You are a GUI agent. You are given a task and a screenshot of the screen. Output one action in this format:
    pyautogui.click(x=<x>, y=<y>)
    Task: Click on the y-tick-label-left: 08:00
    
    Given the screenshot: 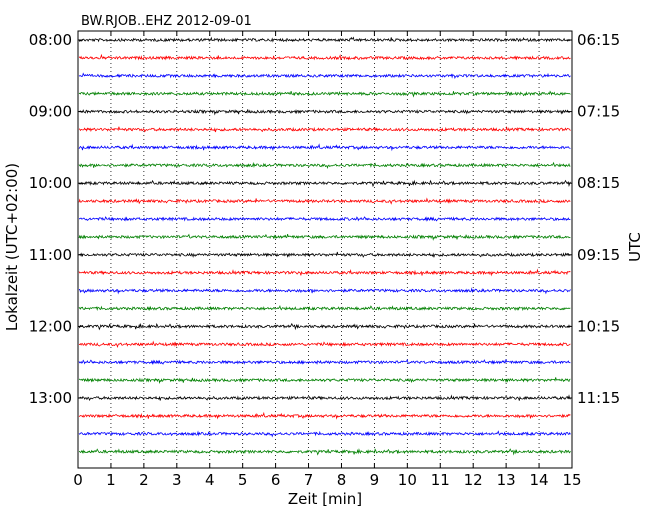 What is the action you would take?
    pyautogui.click(x=50, y=40)
    